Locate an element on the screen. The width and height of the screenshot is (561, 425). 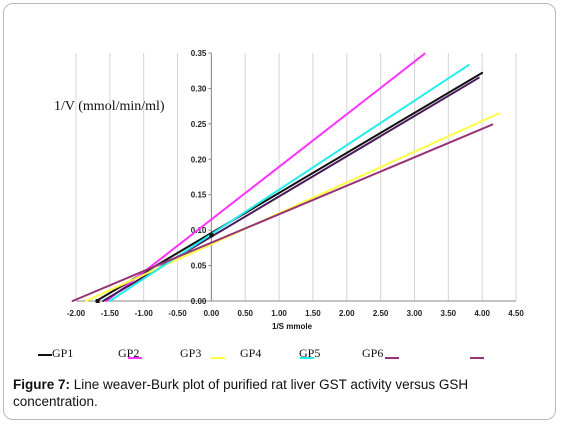
x-tick-label: 2.00 is located at coordinates (347, 313).